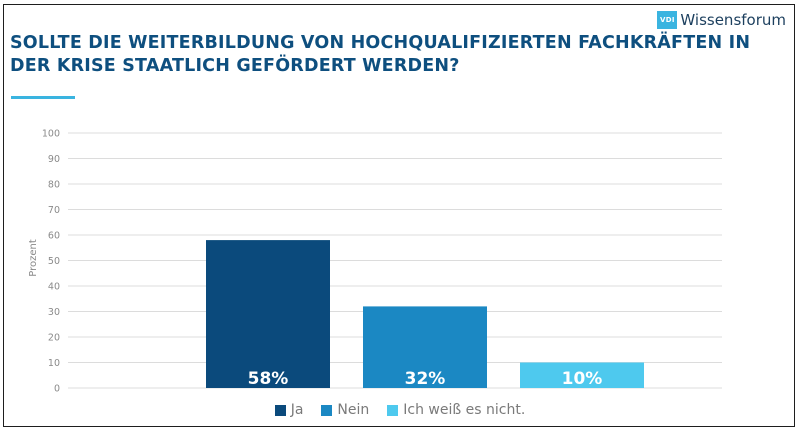  I want to click on legend-item-3: Ich weiß es nicht., so click(456, 410).